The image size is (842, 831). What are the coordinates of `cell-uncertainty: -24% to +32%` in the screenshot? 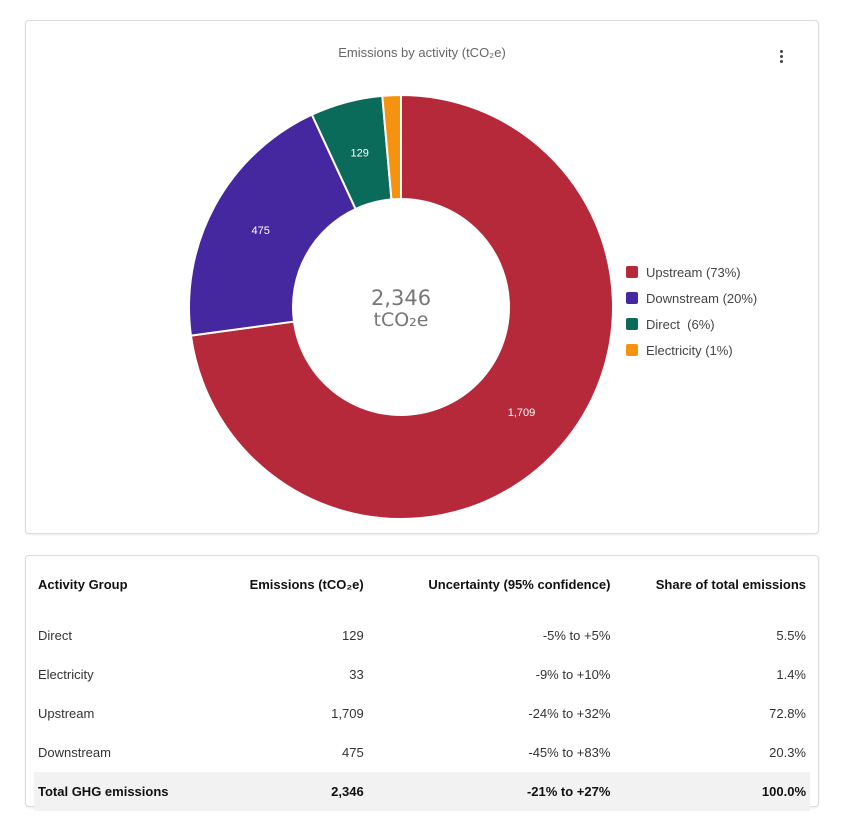 It's located at (569, 713).